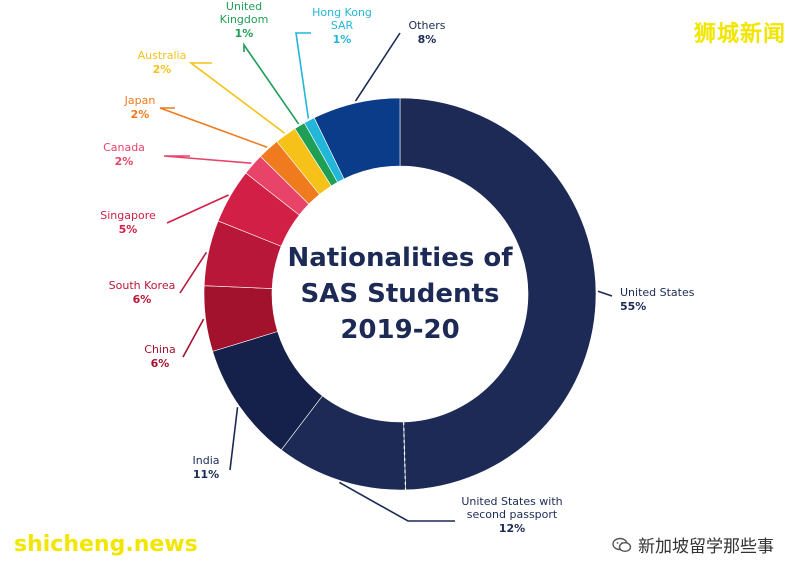  What do you see at coordinates (234, 439) in the screenshot?
I see `leader-india` at bounding box center [234, 439].